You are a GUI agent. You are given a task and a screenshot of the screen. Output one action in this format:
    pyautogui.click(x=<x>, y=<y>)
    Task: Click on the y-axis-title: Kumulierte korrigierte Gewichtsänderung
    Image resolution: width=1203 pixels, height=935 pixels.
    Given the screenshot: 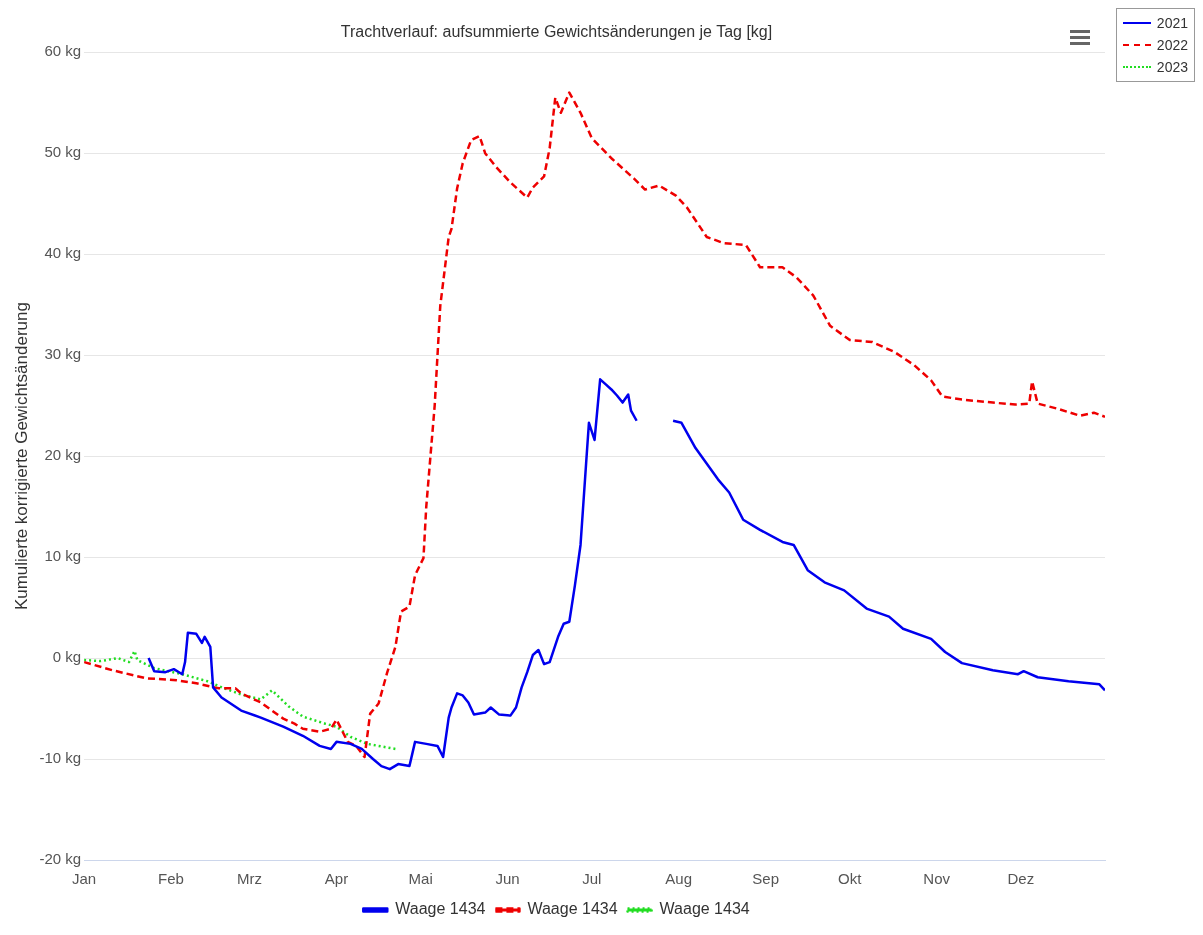 What is the action you would take?
    pyautogui.click(x=21, y=456)
    